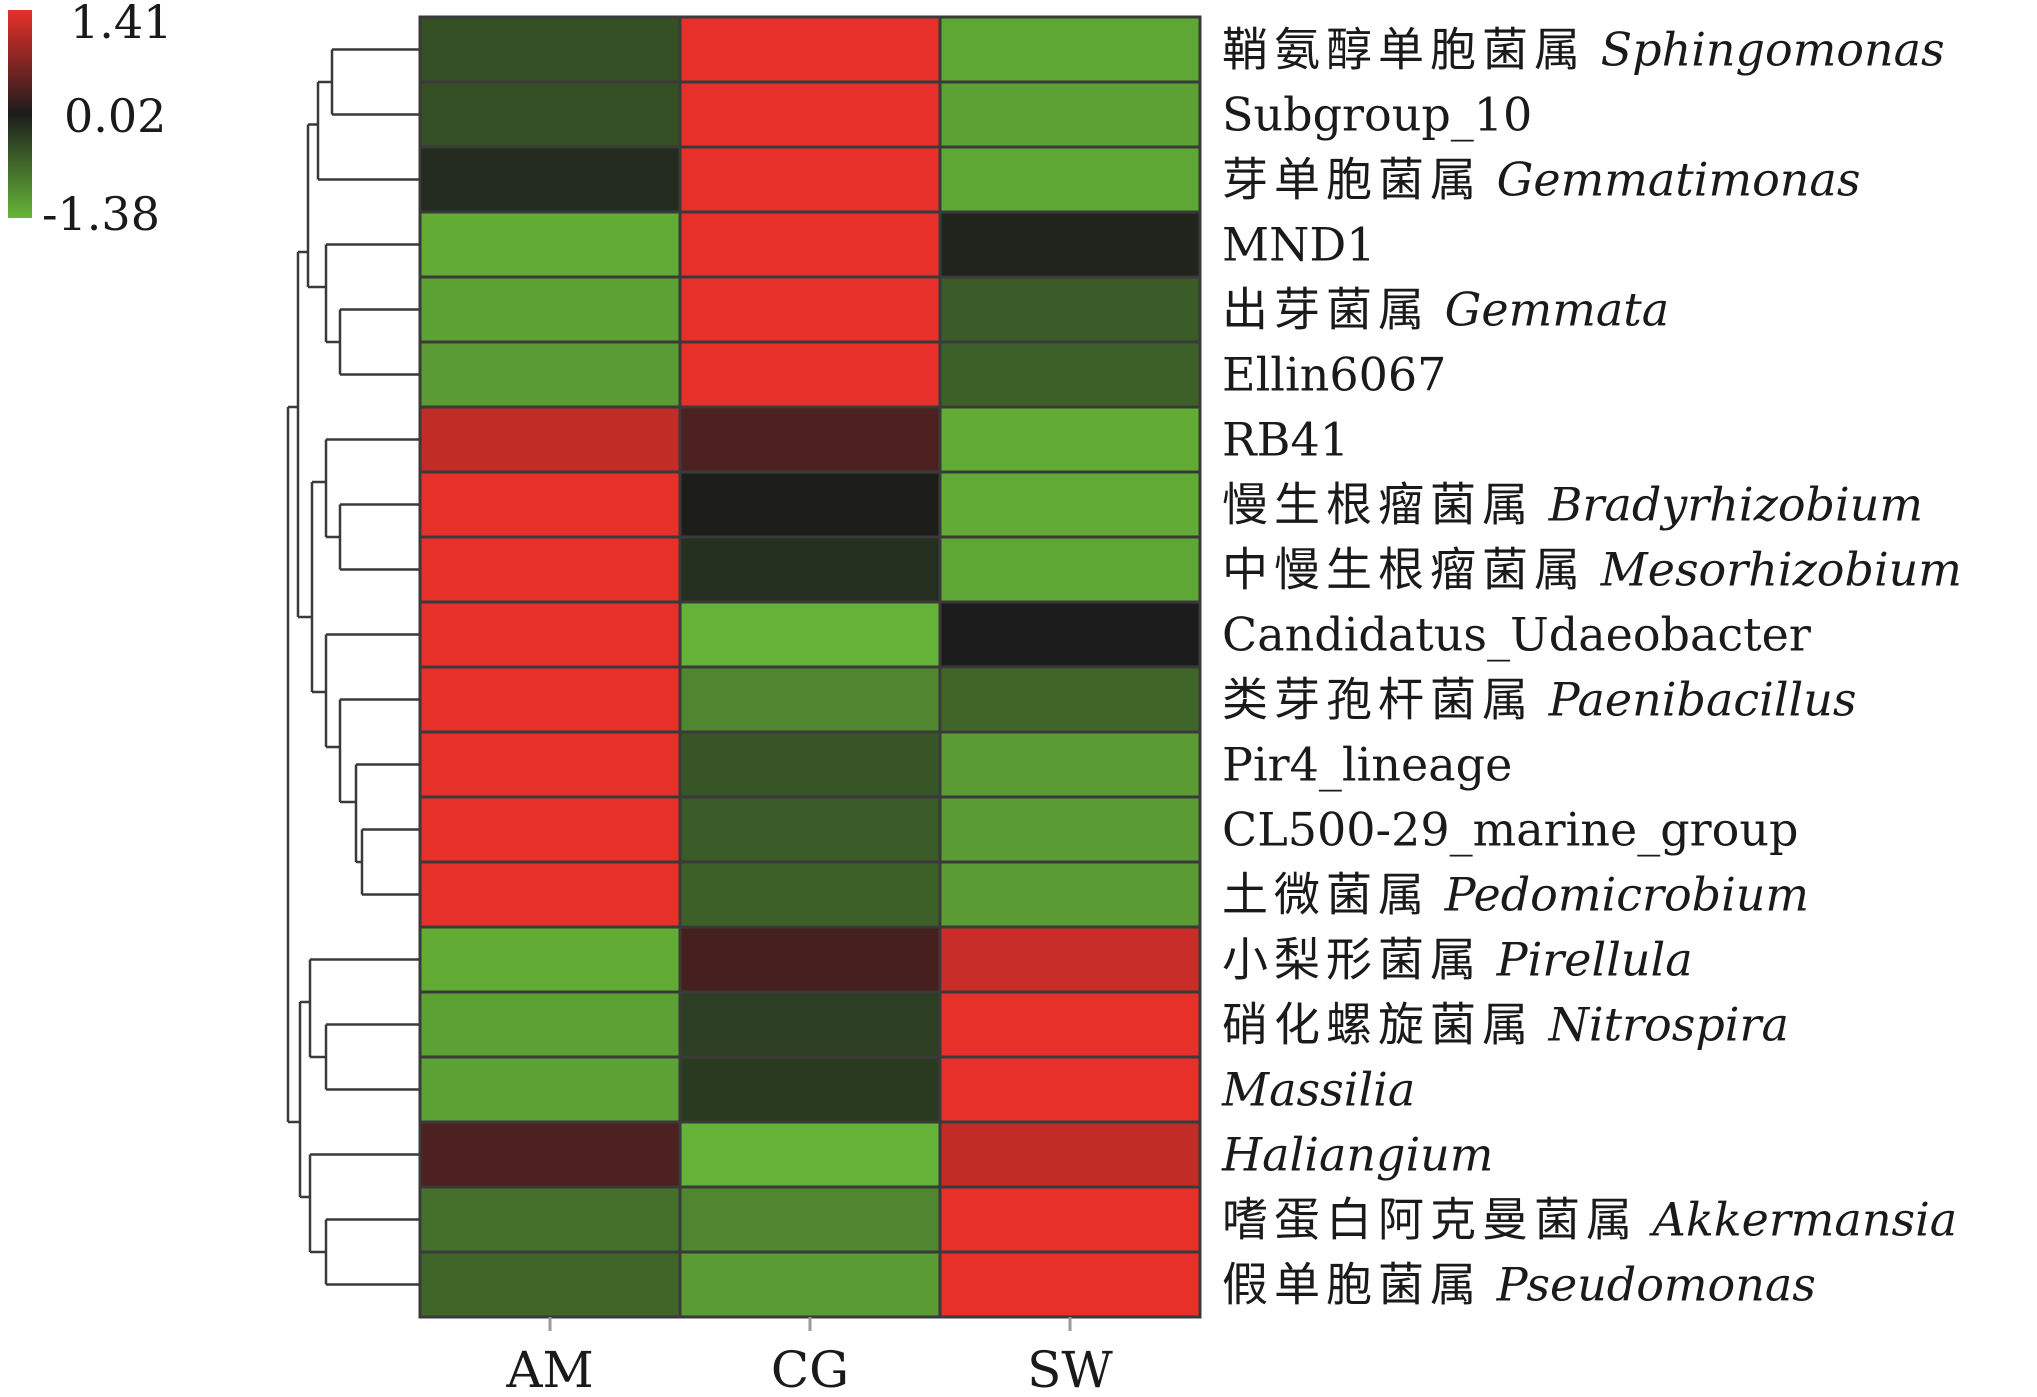 Image resolution: width=2037 pixels, height=1397 pixels. I want to click on row-label-latin: Nitrospira, so click(1668, 1025).